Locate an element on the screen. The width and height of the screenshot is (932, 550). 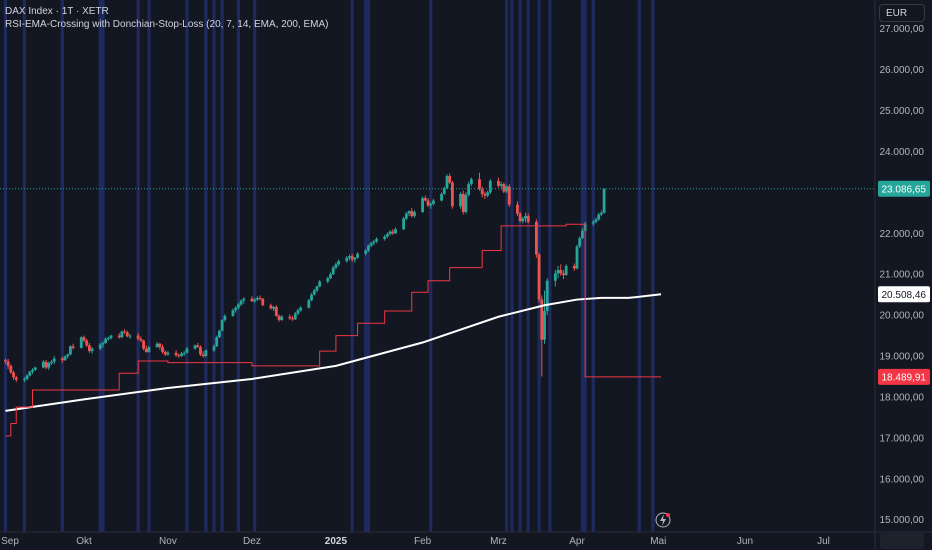
time-tick-label: Sep is located at coordinates (10, 541).